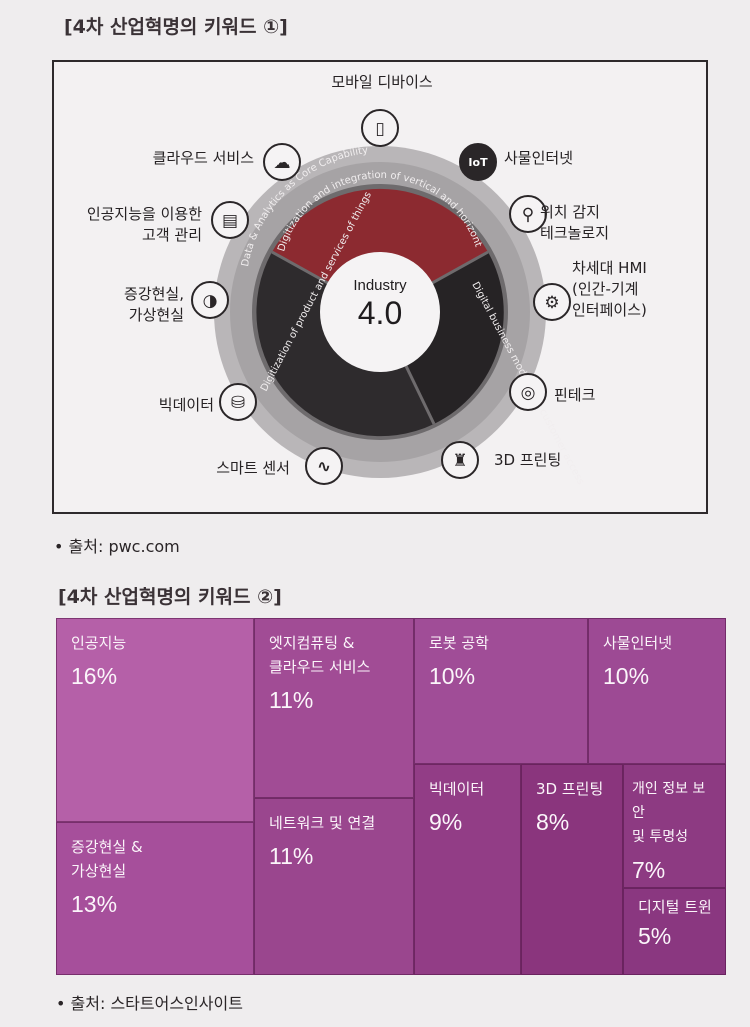 The width and height of the screenshot is (750, 1027). I want to click on fingerprint-icon: ◎, so click(528, 392).